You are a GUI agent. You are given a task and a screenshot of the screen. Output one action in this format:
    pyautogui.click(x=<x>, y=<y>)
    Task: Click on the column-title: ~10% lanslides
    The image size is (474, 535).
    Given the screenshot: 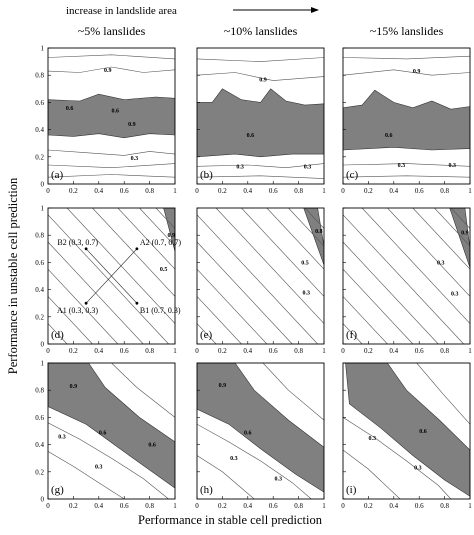 What is the action you would take?
    pyautogui.click(x=261, y=31)
    